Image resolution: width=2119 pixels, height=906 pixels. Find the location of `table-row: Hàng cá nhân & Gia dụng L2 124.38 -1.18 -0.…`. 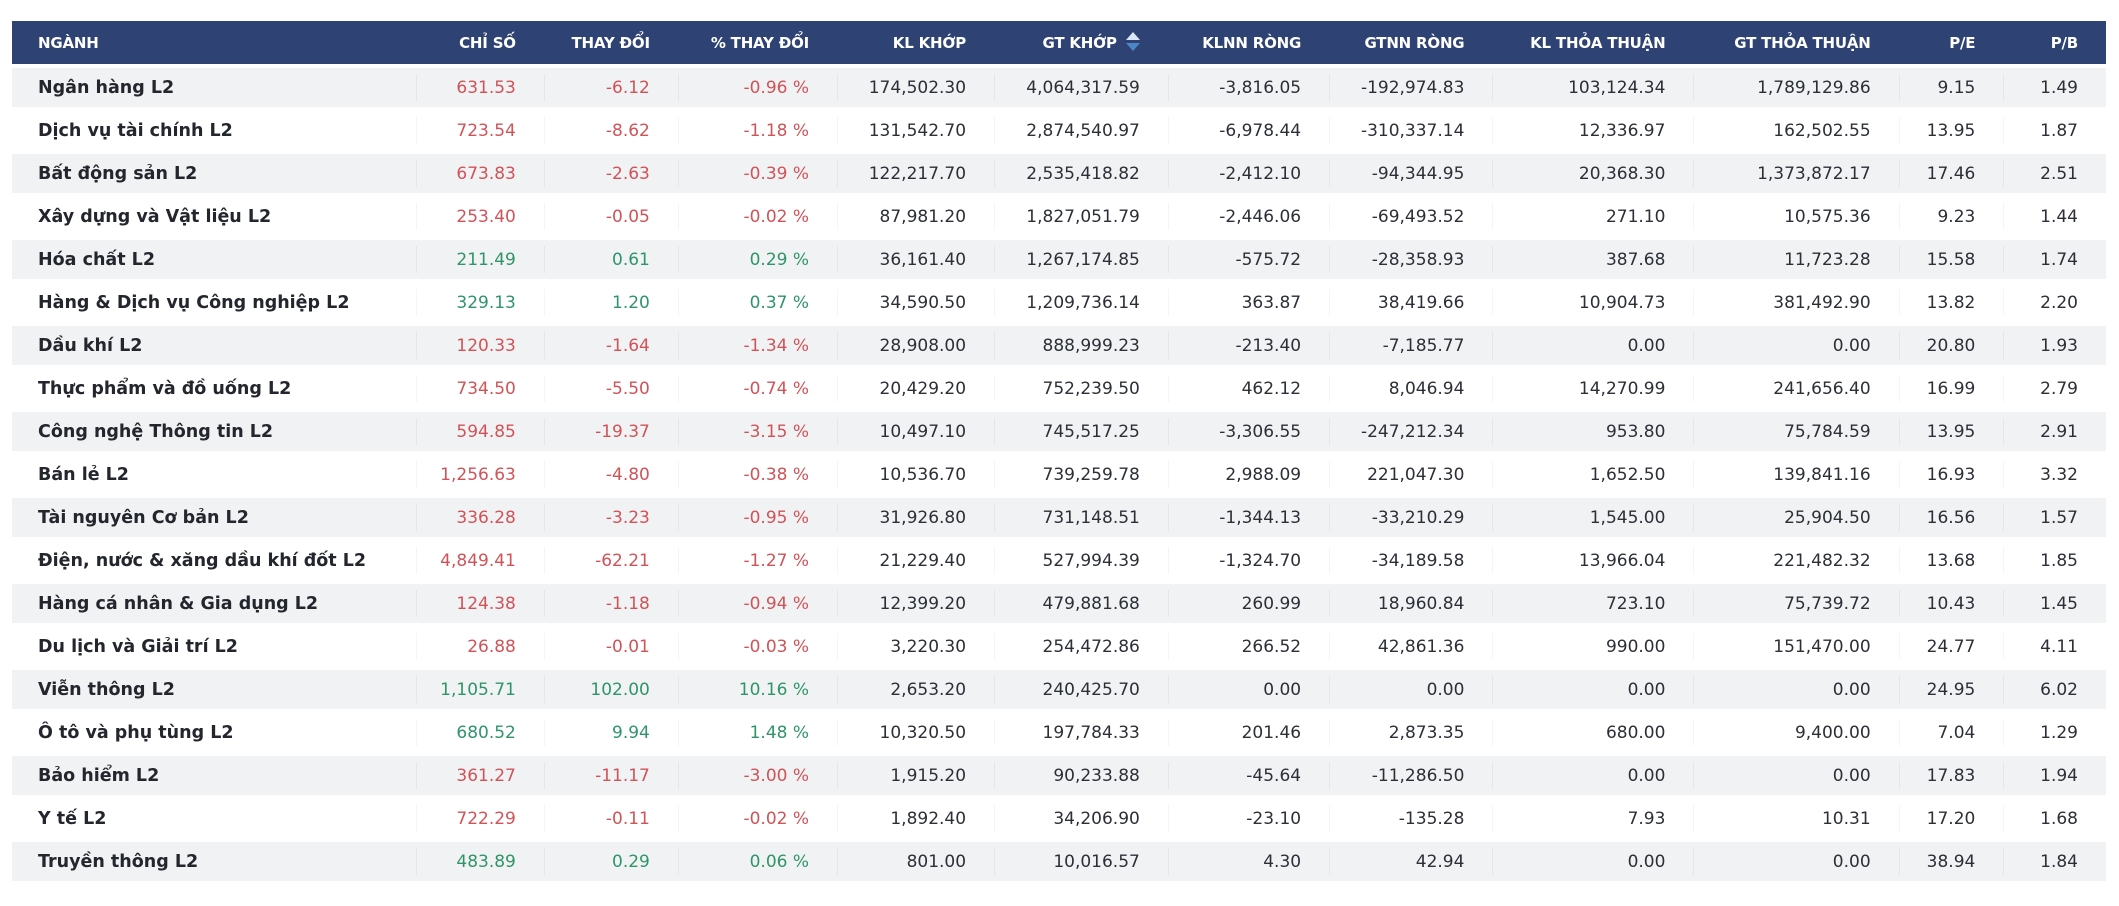

table-row: Hàng cá nhân & Gia dụng L2 124.38 -1.18 -0.… is located at coordinates (1059, 604).